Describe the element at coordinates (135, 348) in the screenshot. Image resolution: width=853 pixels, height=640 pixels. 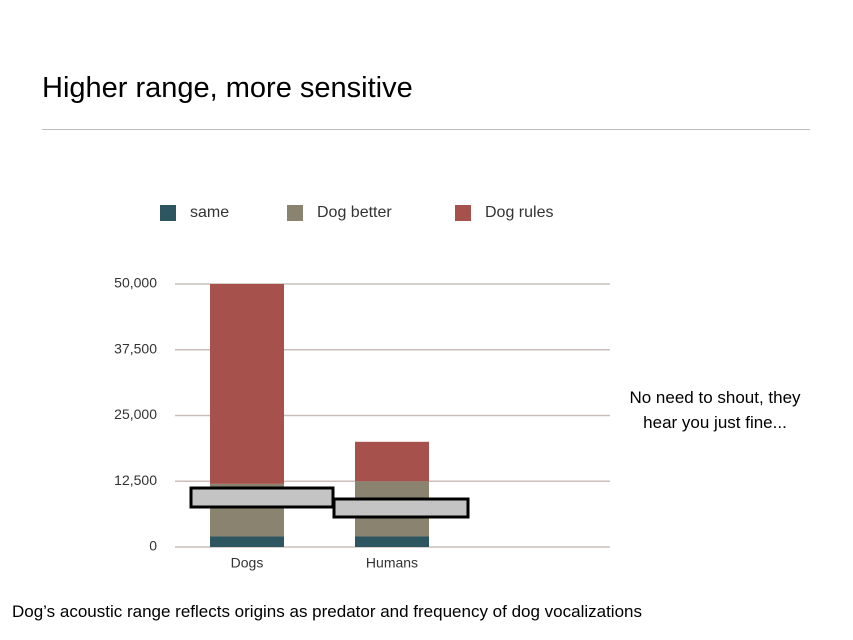
I see `y-tick-label: 37,500` at that location.